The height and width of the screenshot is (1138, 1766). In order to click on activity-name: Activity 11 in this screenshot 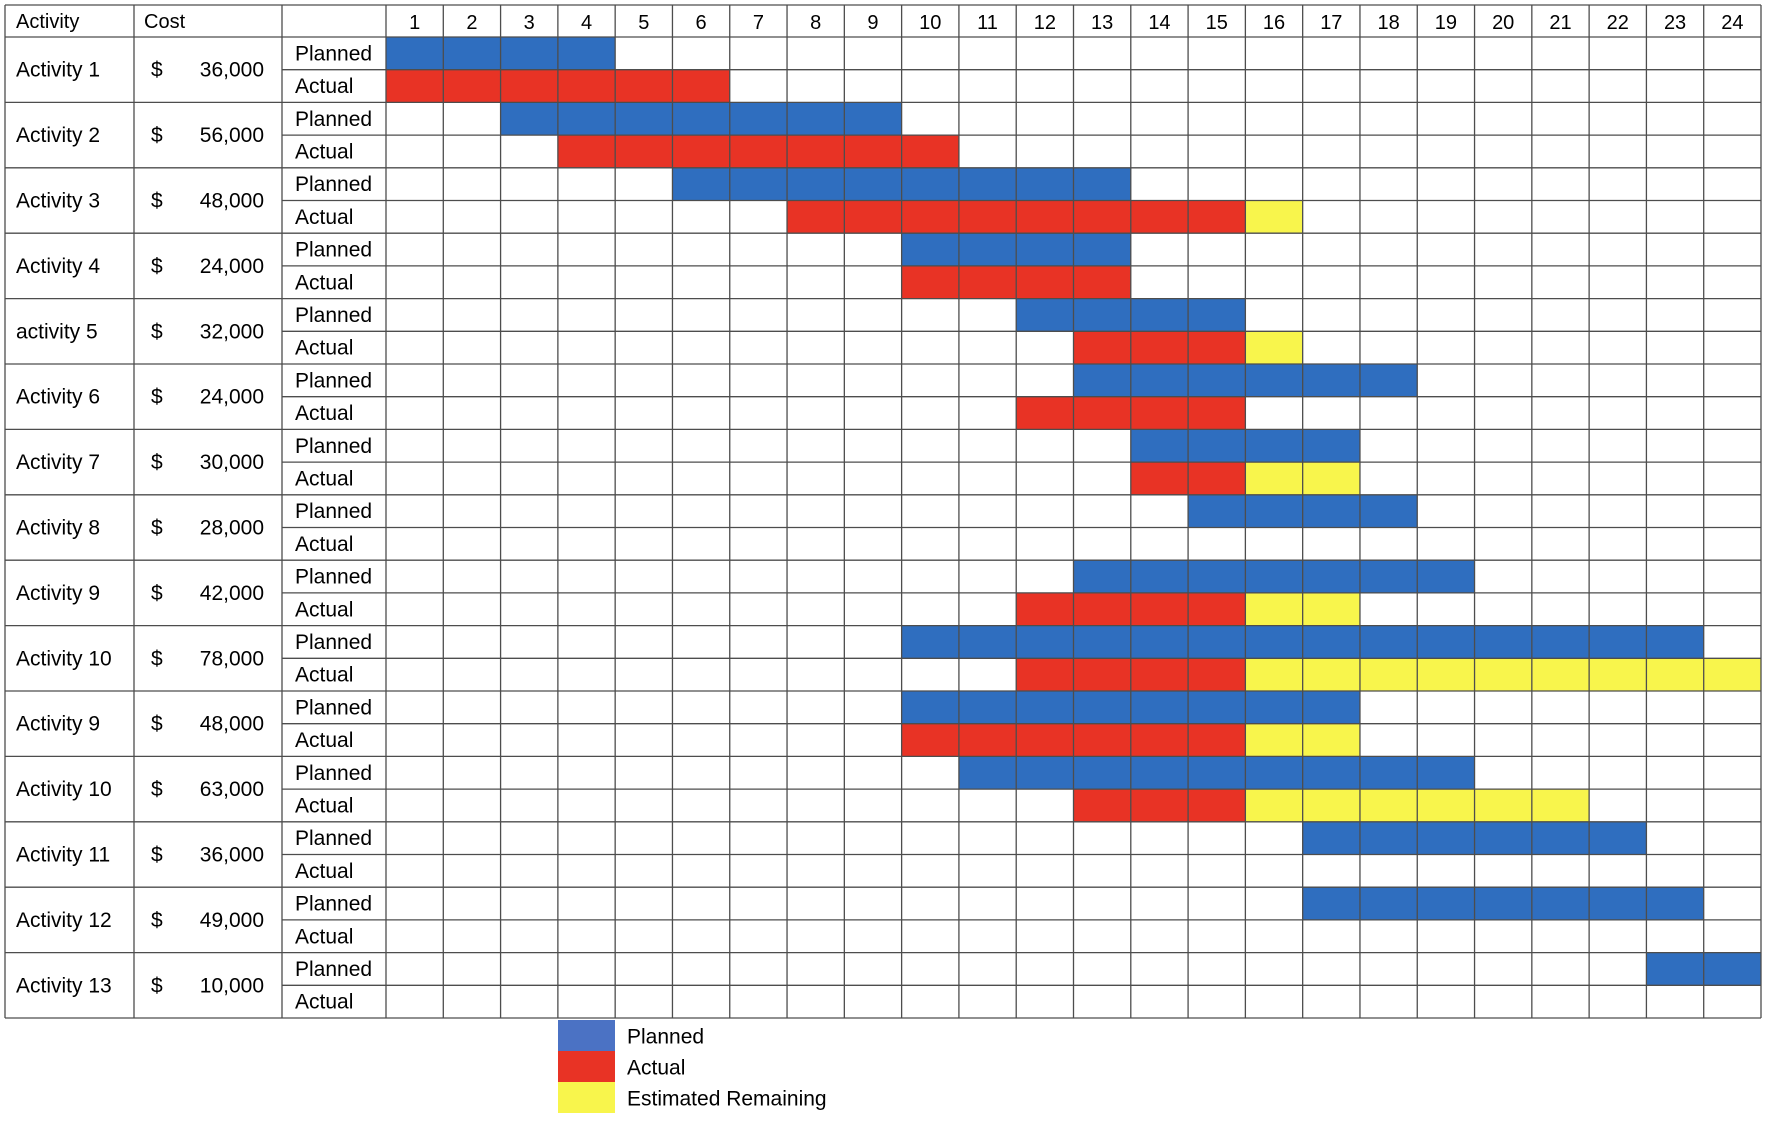, I will do `click(63, 855)`.